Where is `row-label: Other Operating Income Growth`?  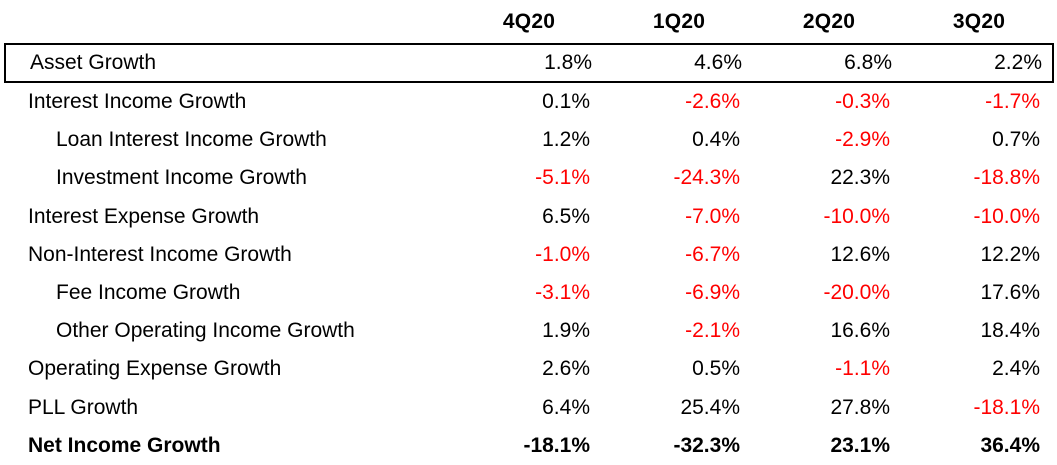 row-label: Other Operating Income Growth is located at coordinates (205, 331).